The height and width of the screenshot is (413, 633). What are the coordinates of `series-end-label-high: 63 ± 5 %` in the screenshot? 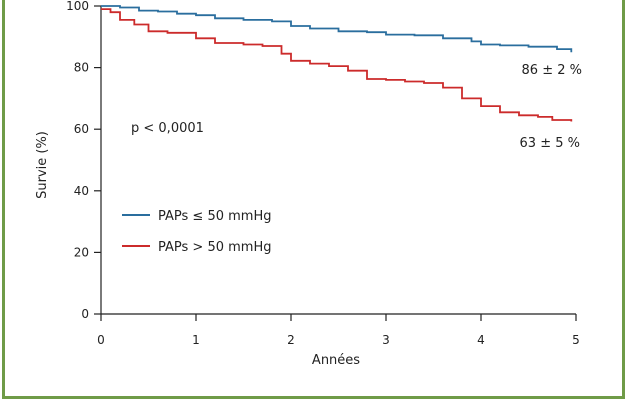 It's located at (550, 143).